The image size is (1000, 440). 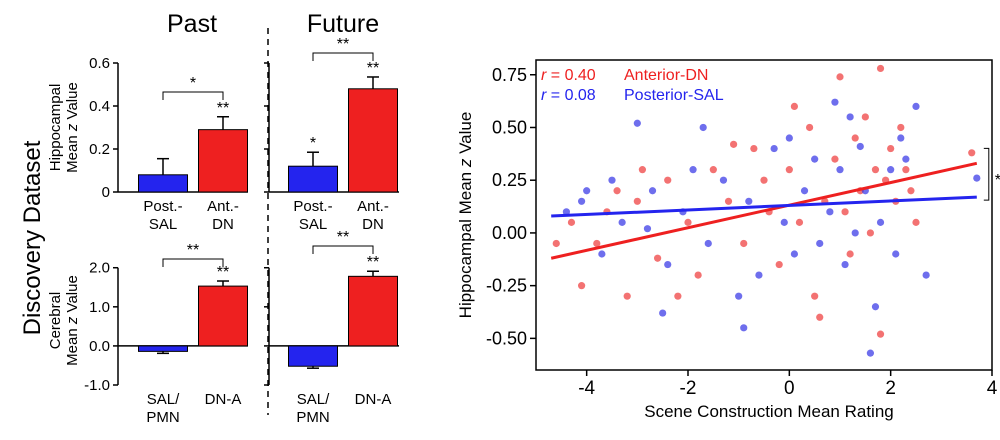 What do you see at coordinates (55, 321) in the screenshot?
I see `y-axis-label-line1: Cerebral` at bounding box center [55, 321].